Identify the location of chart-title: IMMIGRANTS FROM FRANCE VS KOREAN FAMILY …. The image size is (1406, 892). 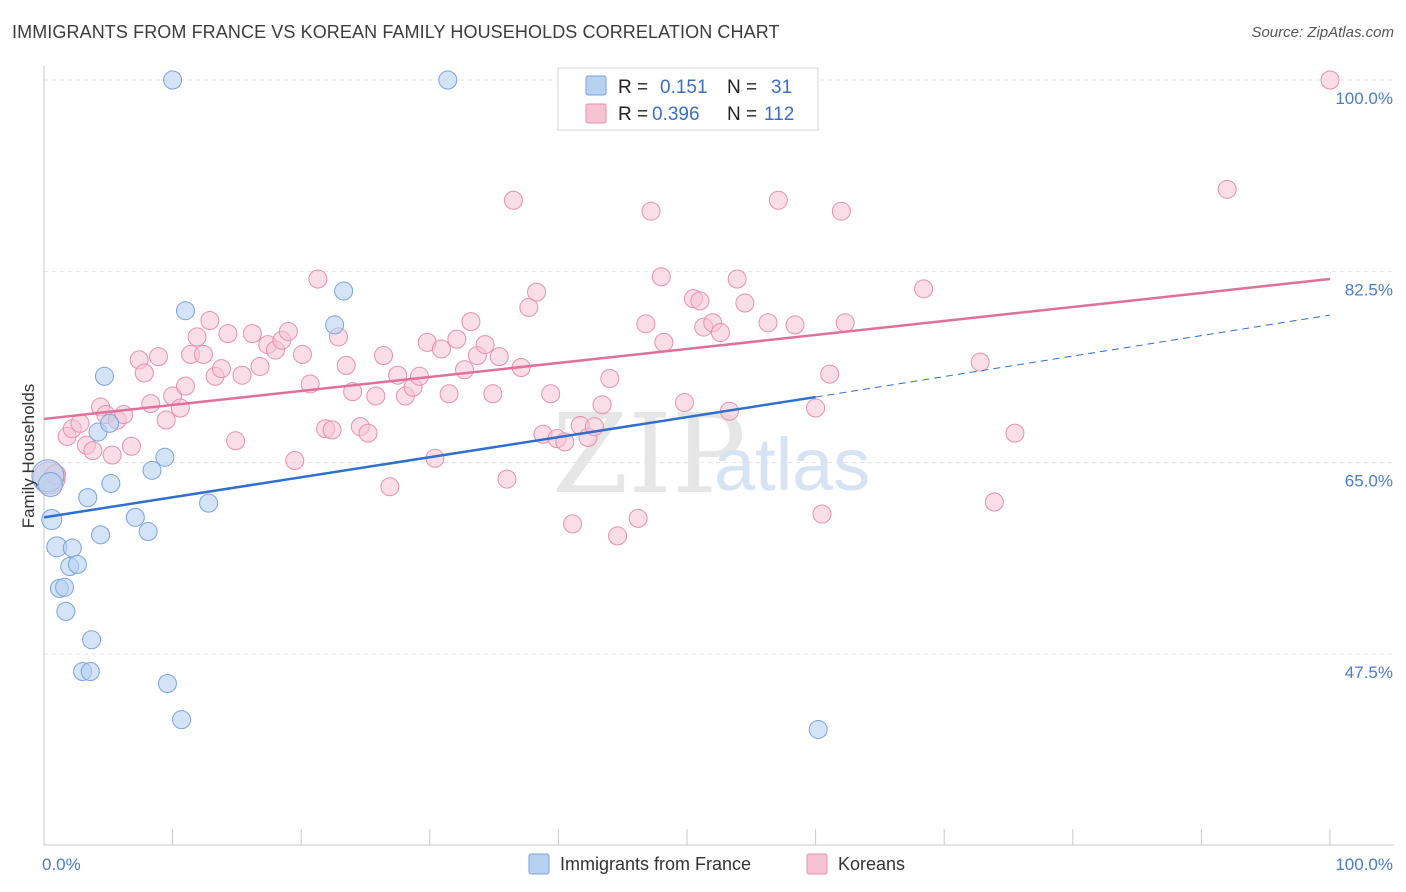
(396, 32).